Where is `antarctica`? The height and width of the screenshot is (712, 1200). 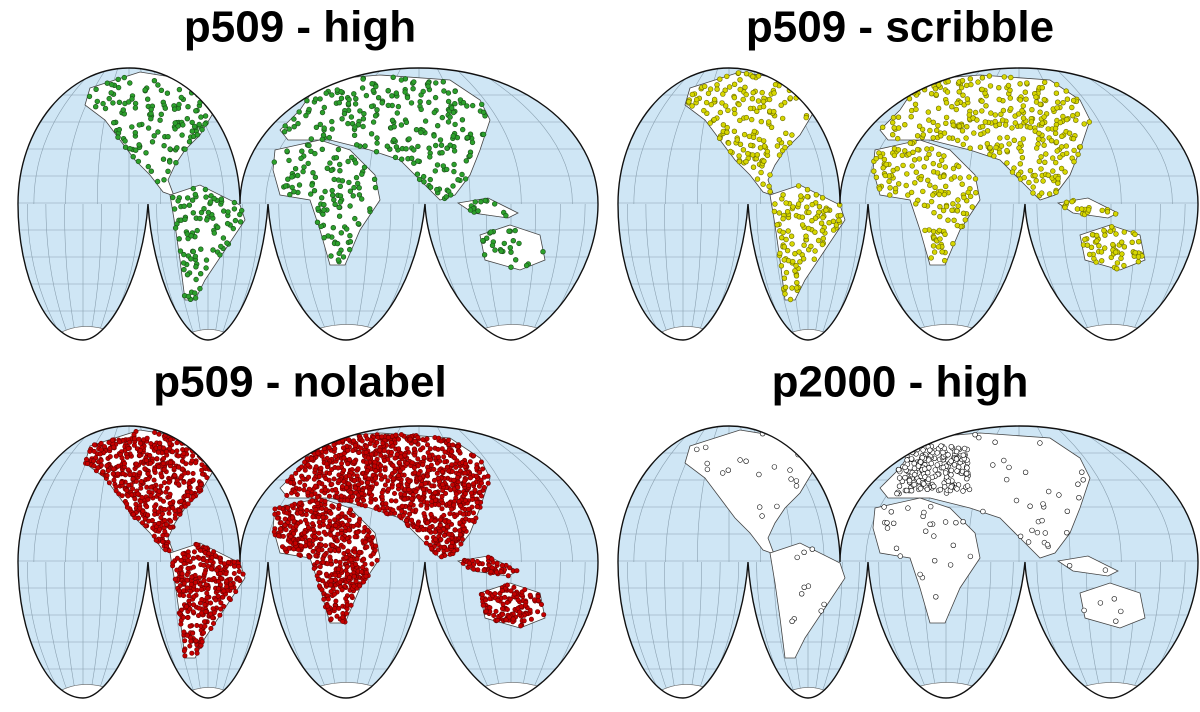
antarctica is located at coordinates (805, 692).